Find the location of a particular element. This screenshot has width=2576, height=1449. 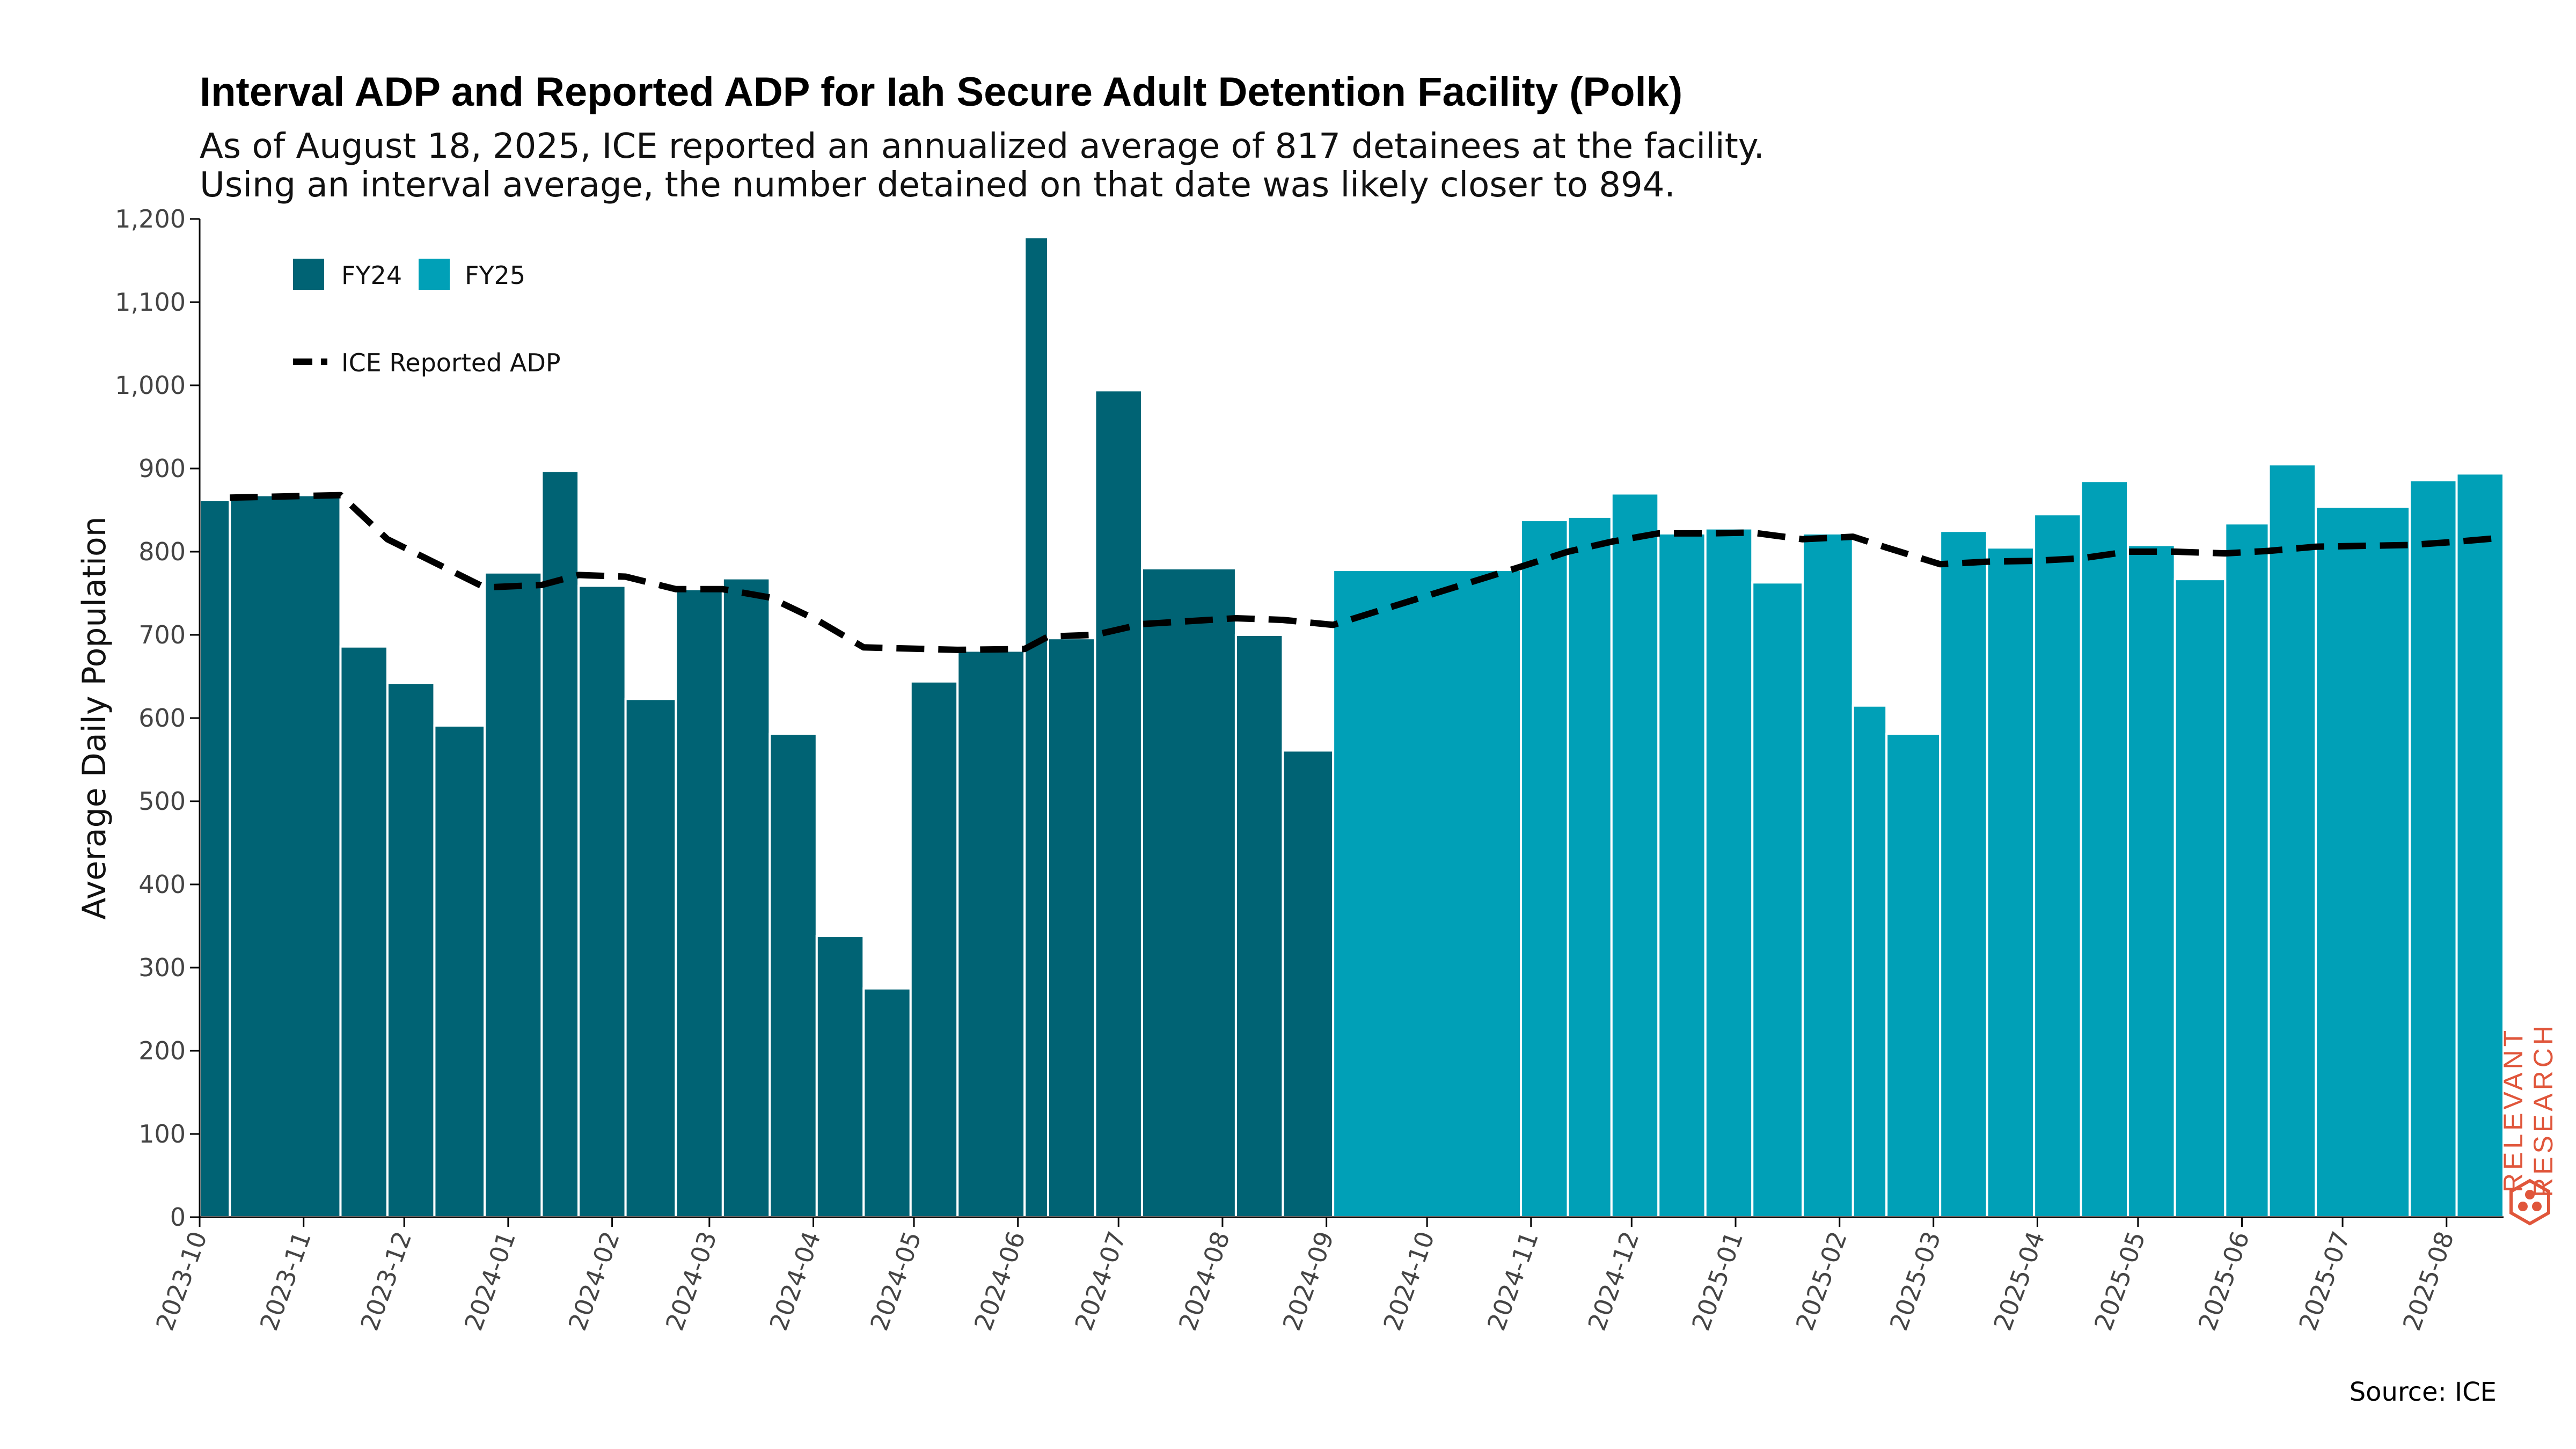

brand-text-research: RESEARCH is located at coordinates (2543, 1109).